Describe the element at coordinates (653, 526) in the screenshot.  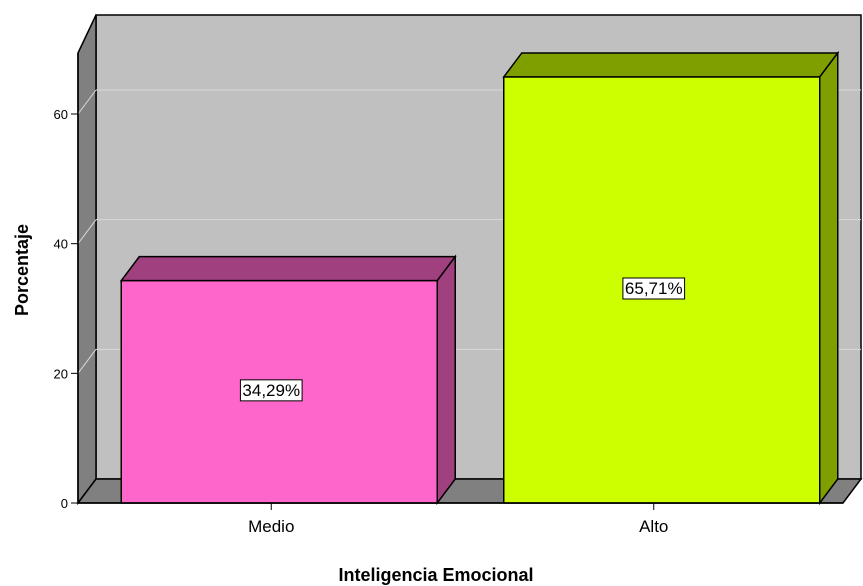
I see `x-tick-label: Alto` at that location.